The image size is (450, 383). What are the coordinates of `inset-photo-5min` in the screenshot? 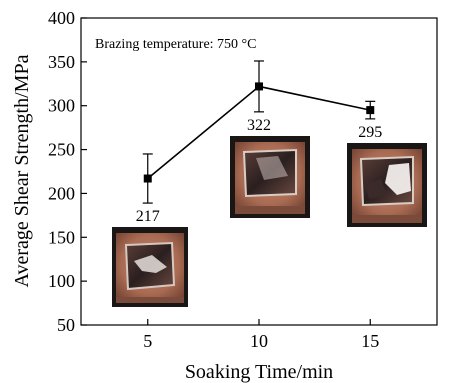 It's located at (150, 267).